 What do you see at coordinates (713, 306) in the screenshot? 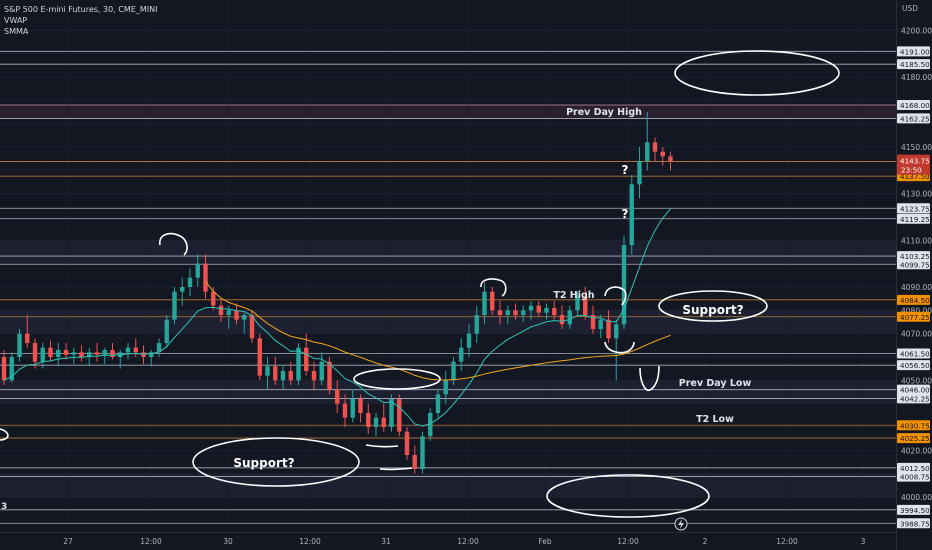
I see `drawn-ellipse-support-right` at bounding box center [713, 306].